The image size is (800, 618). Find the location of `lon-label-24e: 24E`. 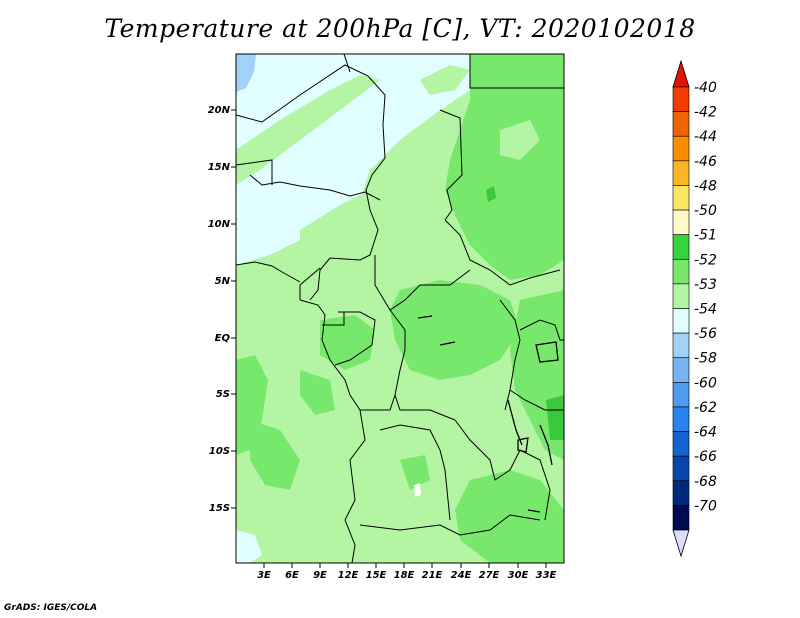

lon-label-24e: 24E is located at coordinates (461, 575).